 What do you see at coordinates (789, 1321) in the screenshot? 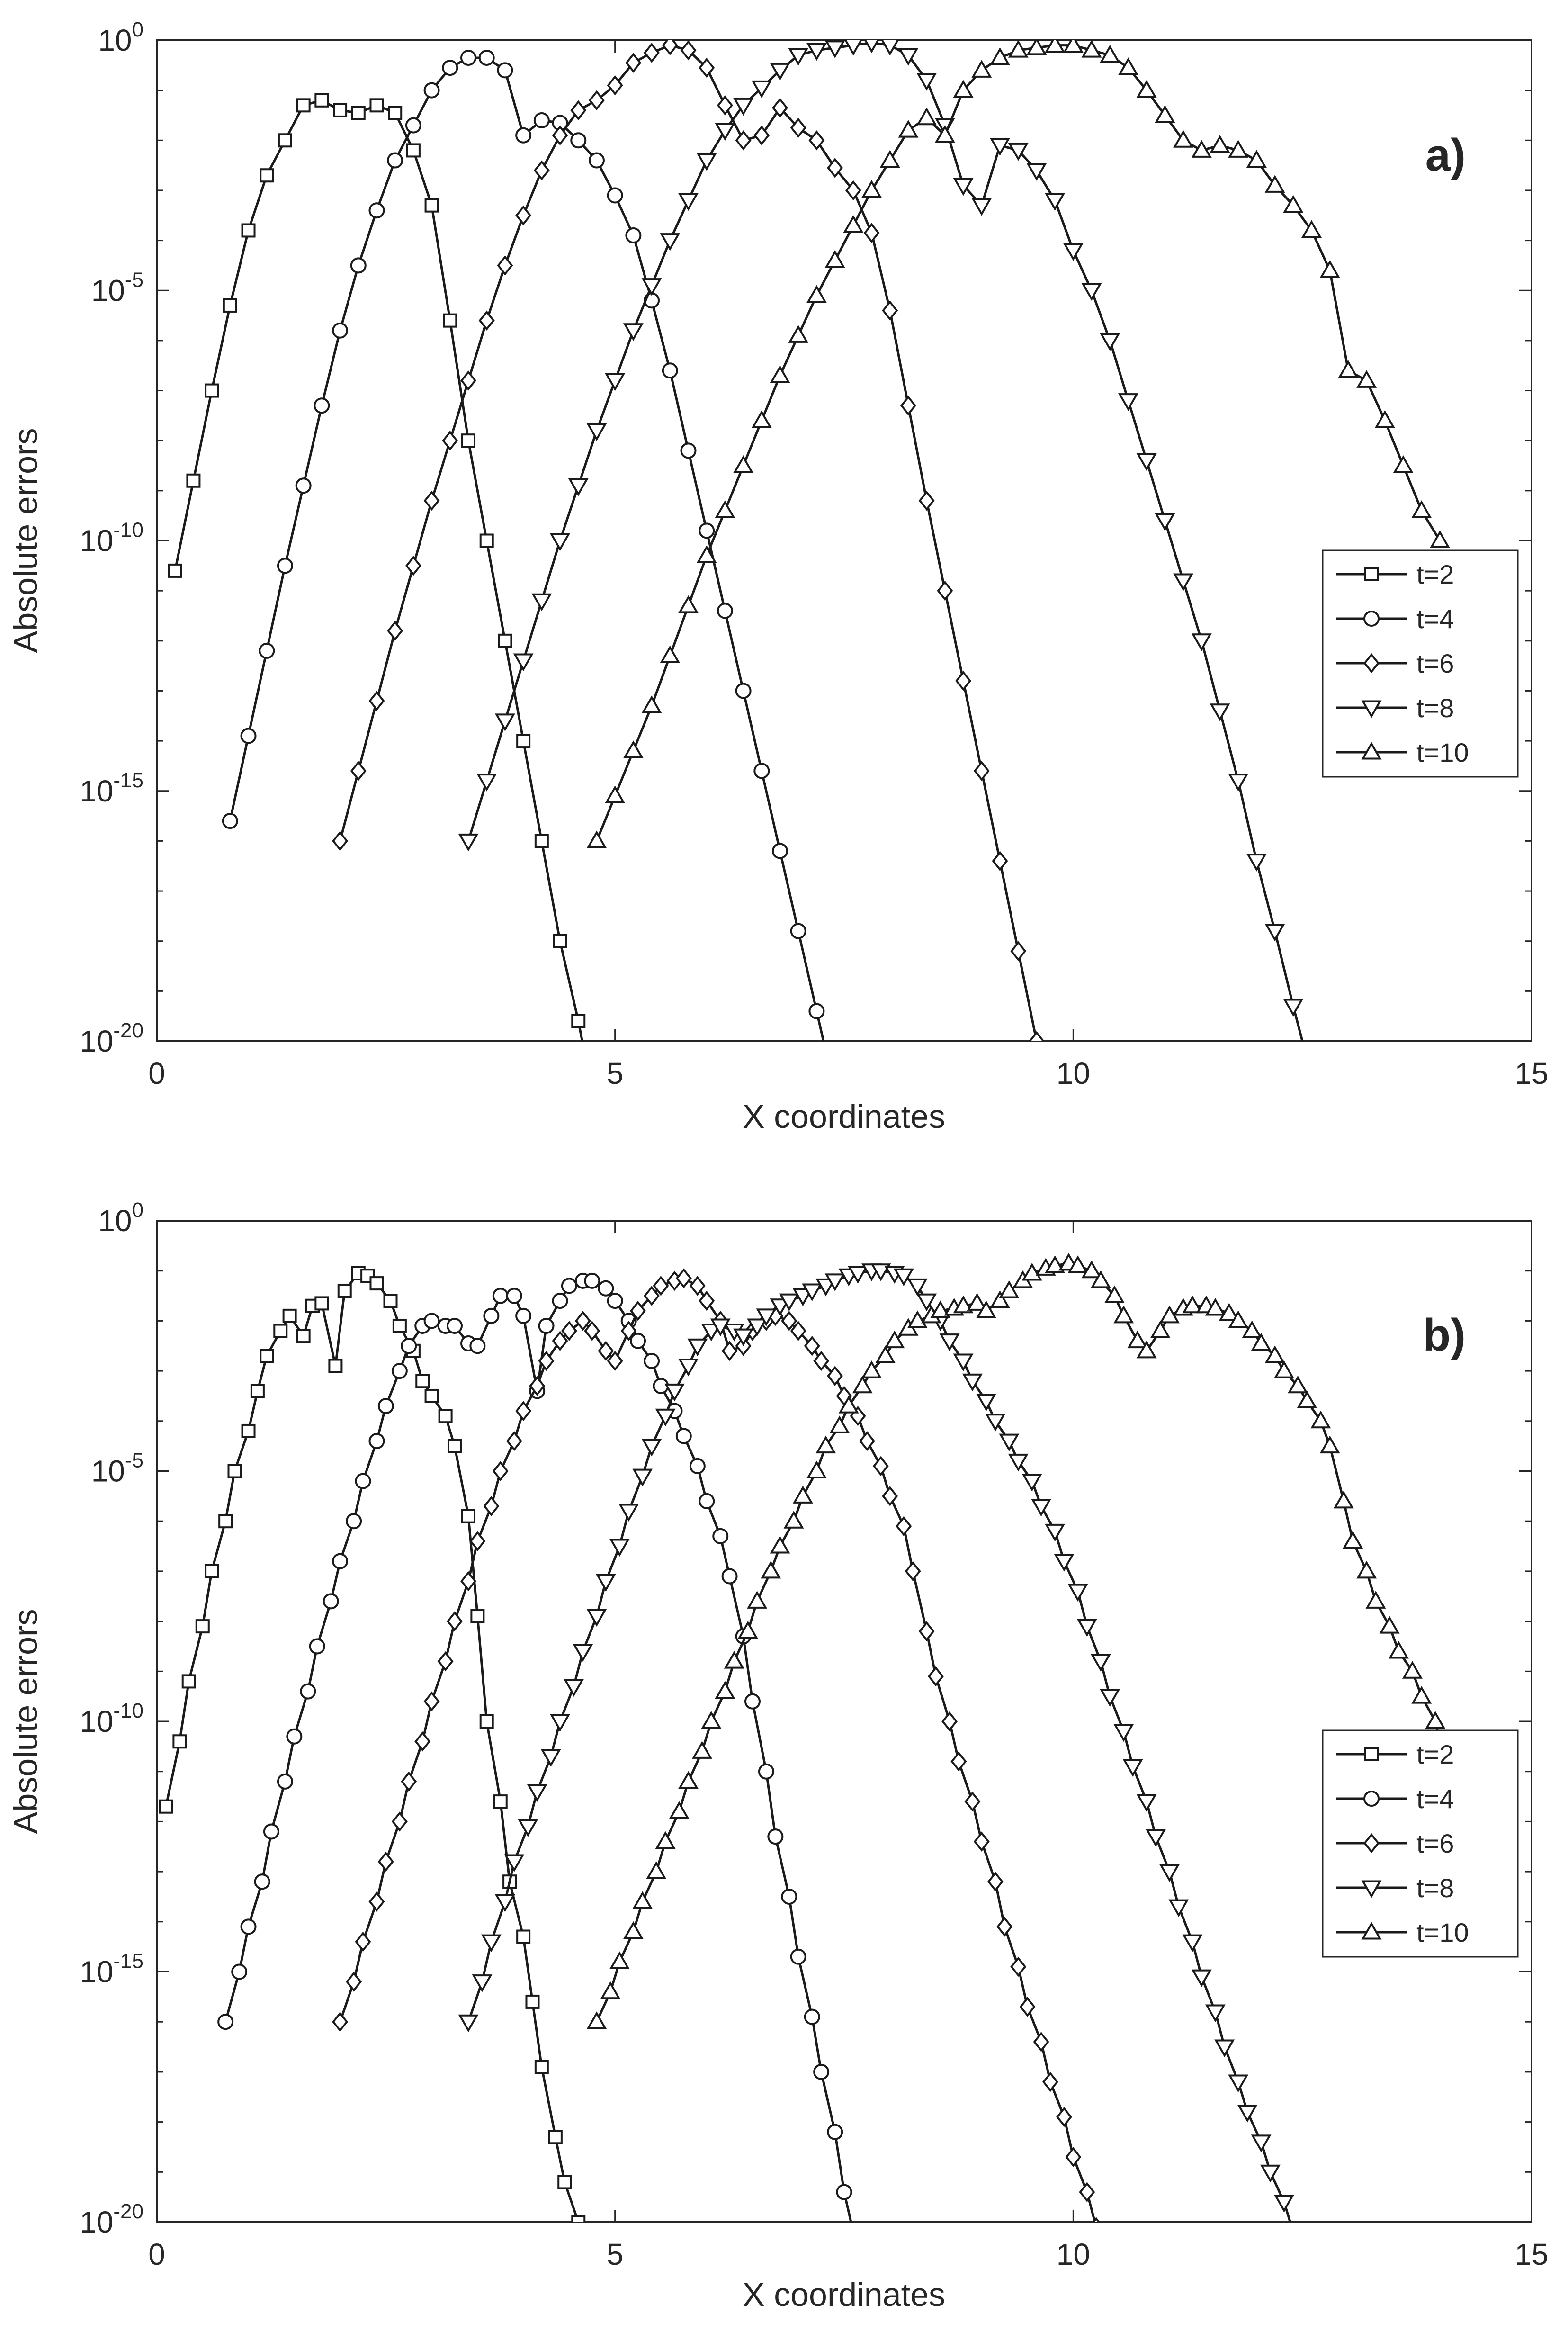
I see `data-point-b-t=6-39` at bounding box center [789, 1321].